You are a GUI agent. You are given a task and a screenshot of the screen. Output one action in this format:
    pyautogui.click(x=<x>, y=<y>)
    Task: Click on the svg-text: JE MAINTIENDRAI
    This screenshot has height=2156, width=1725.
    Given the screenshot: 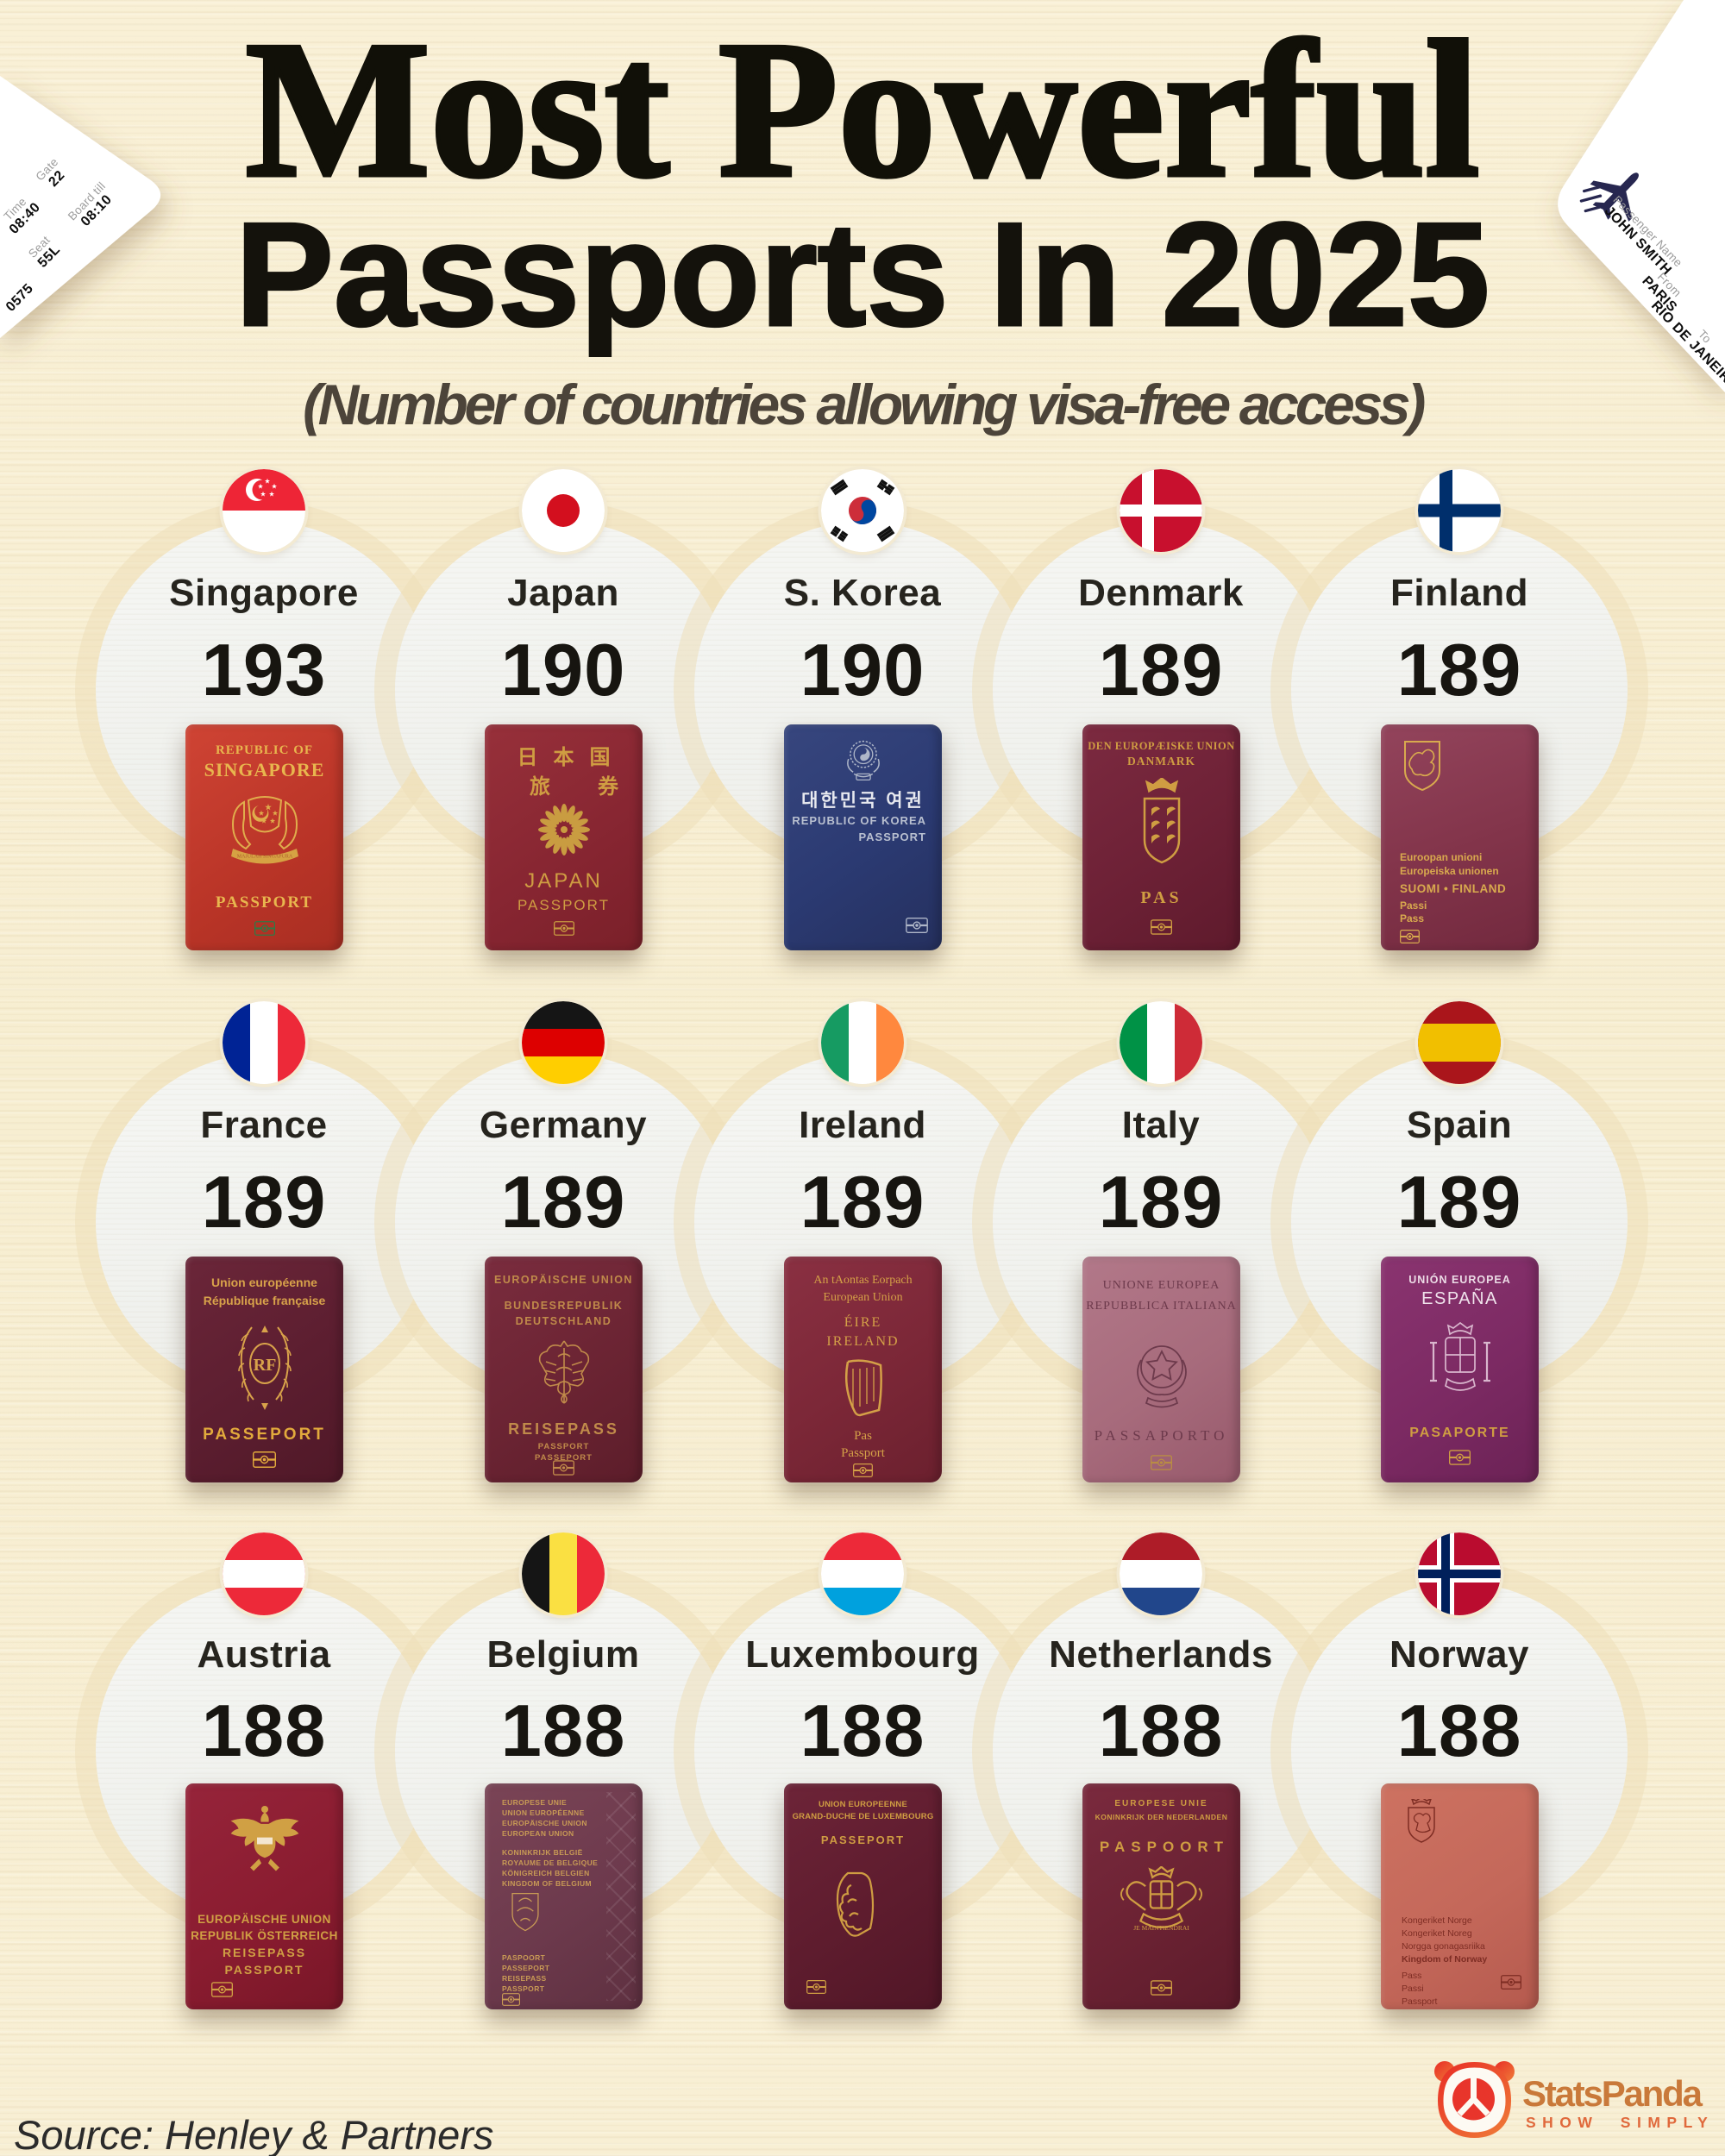 What is the action you would take?
    pyautogui.click(x=1161, y=1928)
    